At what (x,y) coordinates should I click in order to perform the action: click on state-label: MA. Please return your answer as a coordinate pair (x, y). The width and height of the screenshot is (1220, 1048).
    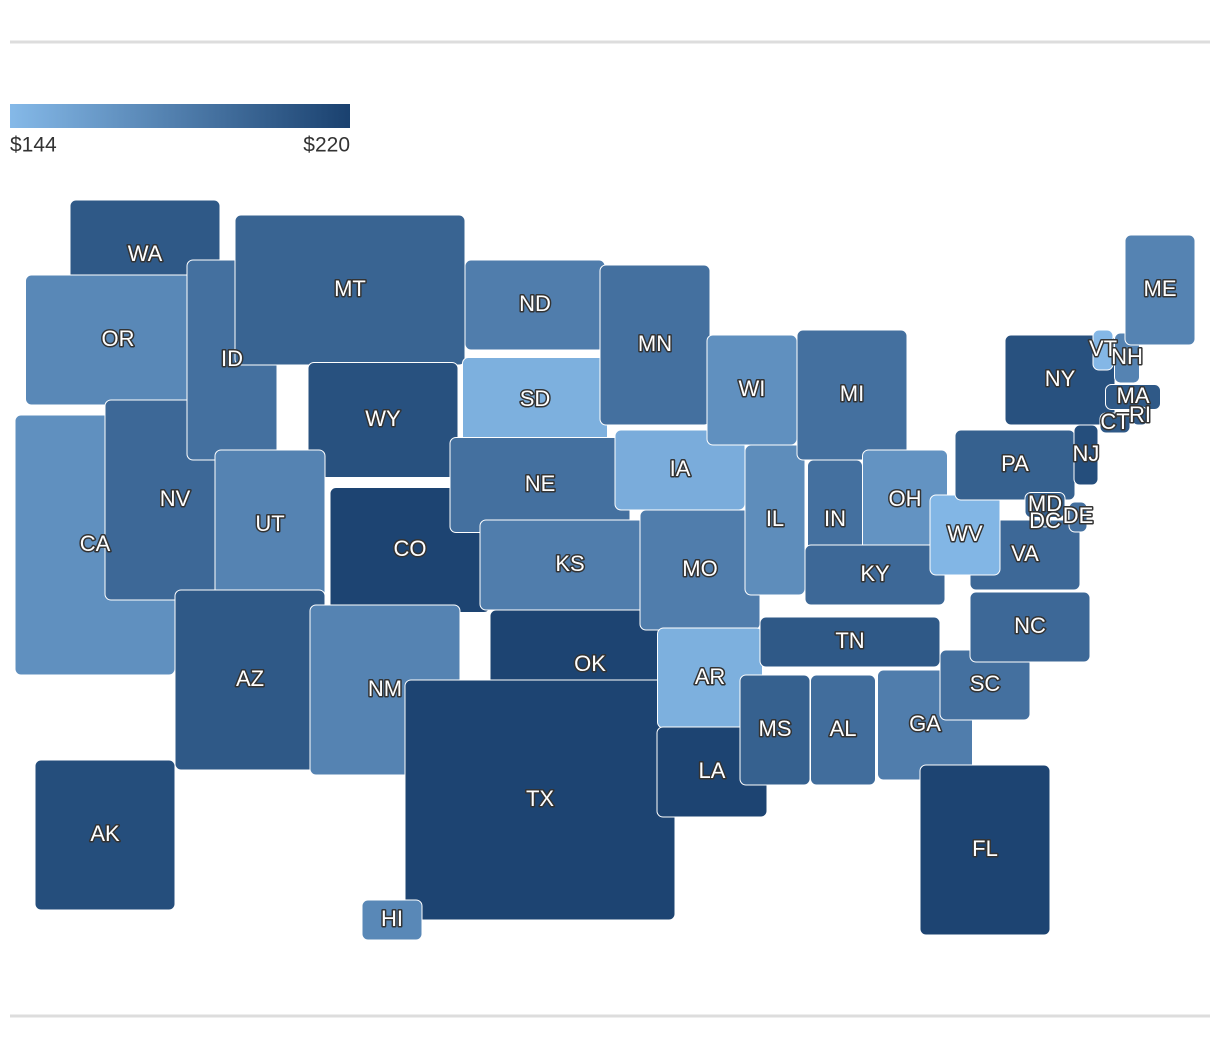
    Looking at the image, I should click on (1133, 395).